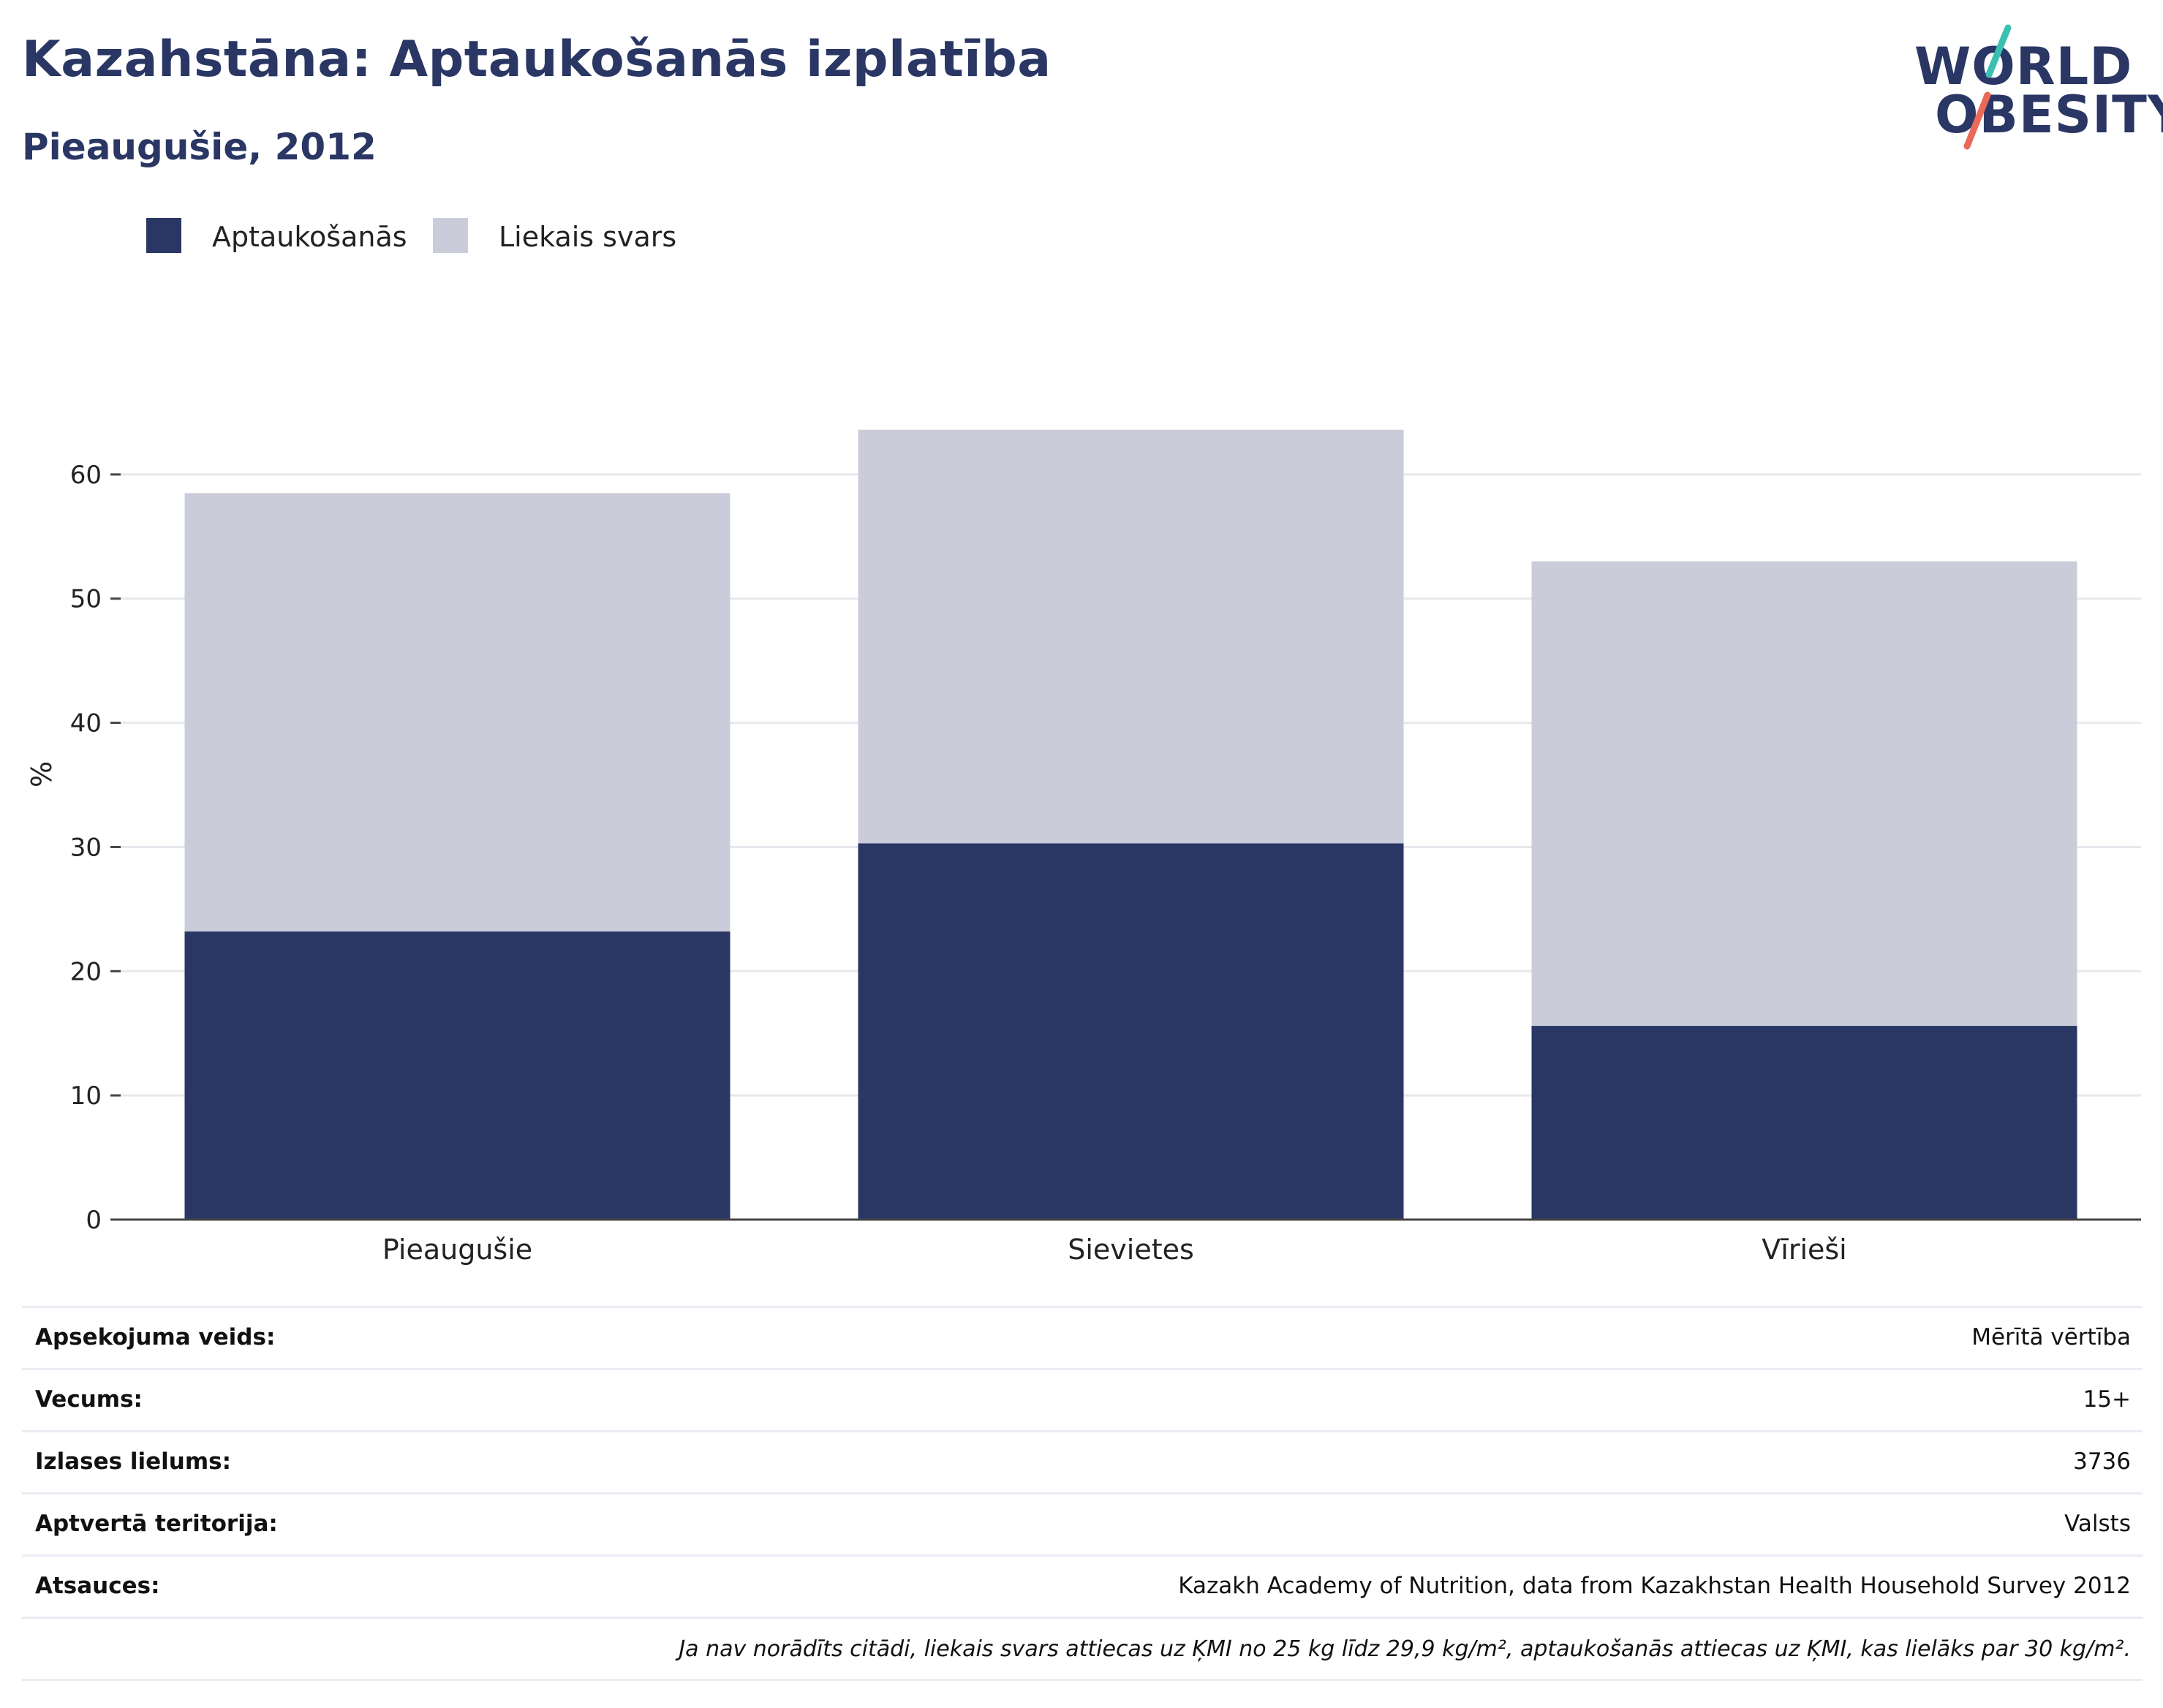 The image size is (2163, 1708). I want to click on info-value: Valsts, so click(2097, 1524).